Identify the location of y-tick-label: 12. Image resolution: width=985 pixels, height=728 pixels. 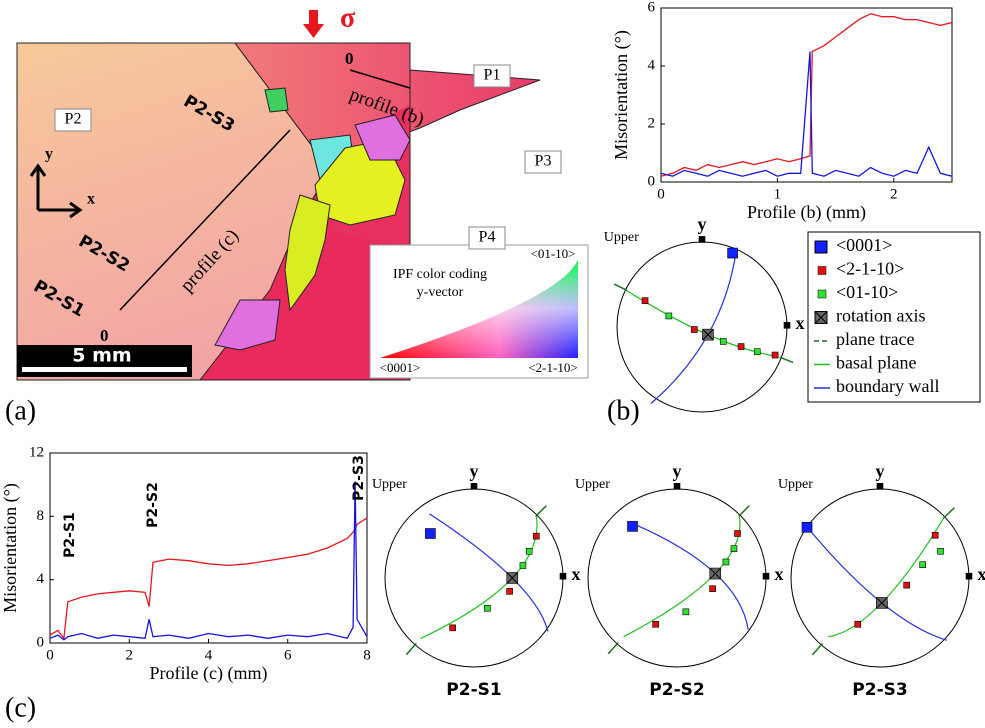
(36, 452).